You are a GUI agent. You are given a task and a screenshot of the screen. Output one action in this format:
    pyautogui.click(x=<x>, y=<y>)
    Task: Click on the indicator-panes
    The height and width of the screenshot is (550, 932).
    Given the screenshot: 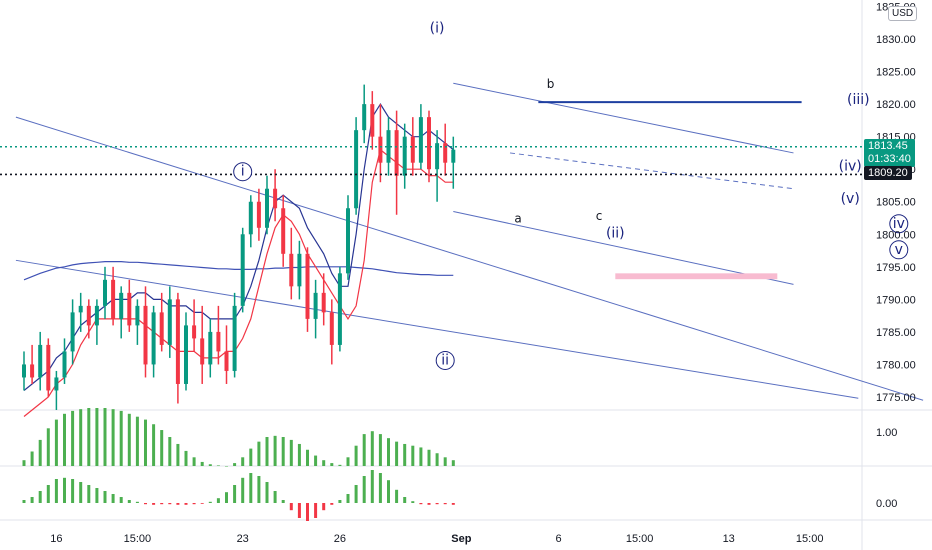 What is the action you would take?
    pyautogui.click(x=238, y=464)
    